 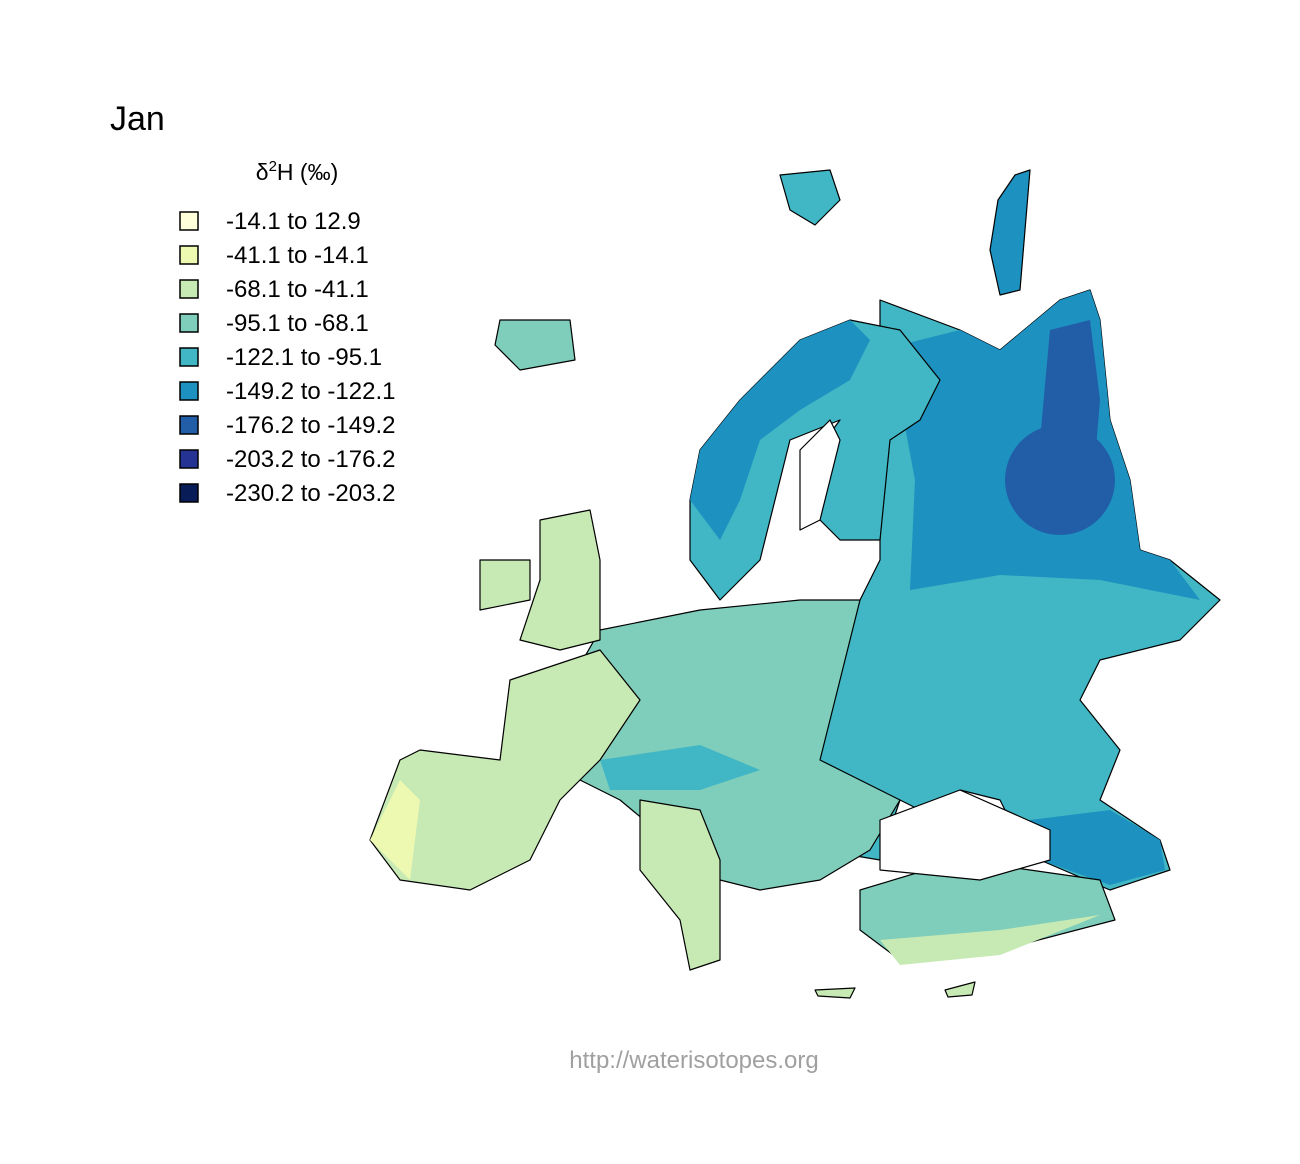 What do you see at coordinates (820, 475) in the screenshot?
I see `bothnia` at bounding box center [820, 475].